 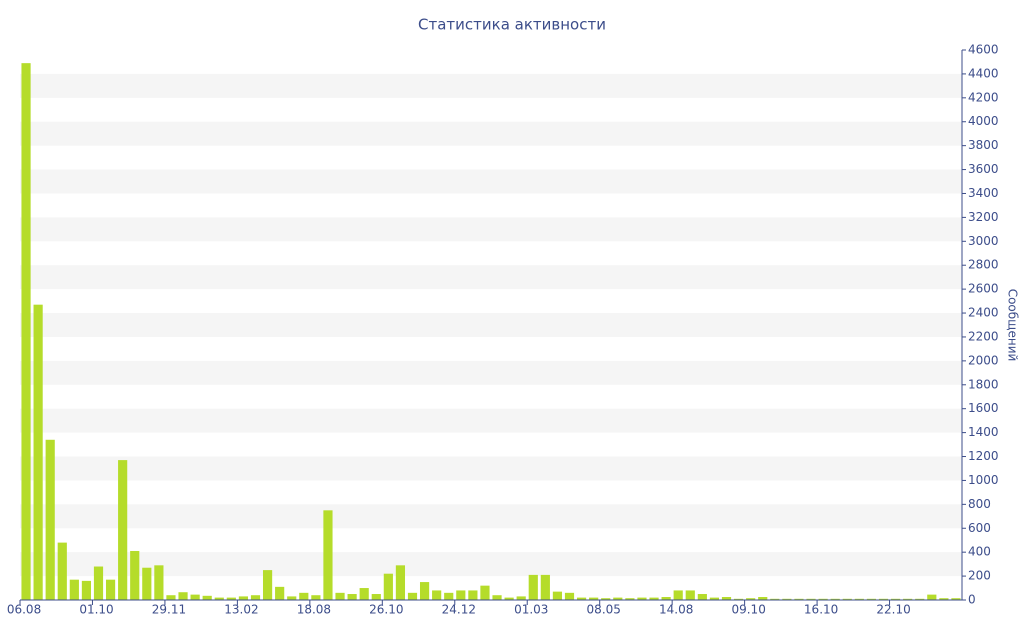 I want to click on x-tick-label: 14.08, so click(x=676, y=610).